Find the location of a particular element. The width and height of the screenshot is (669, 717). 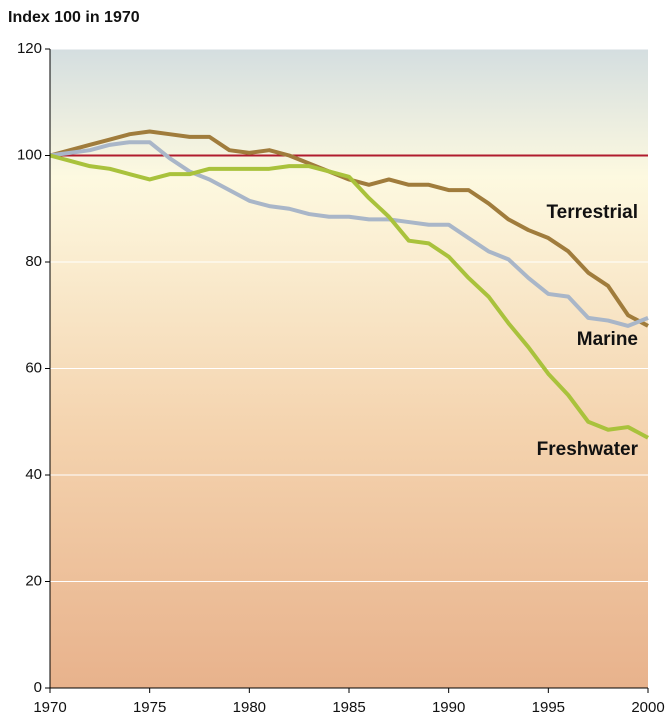

x-tick-label: 1980 is located at coordinates (249, 707).